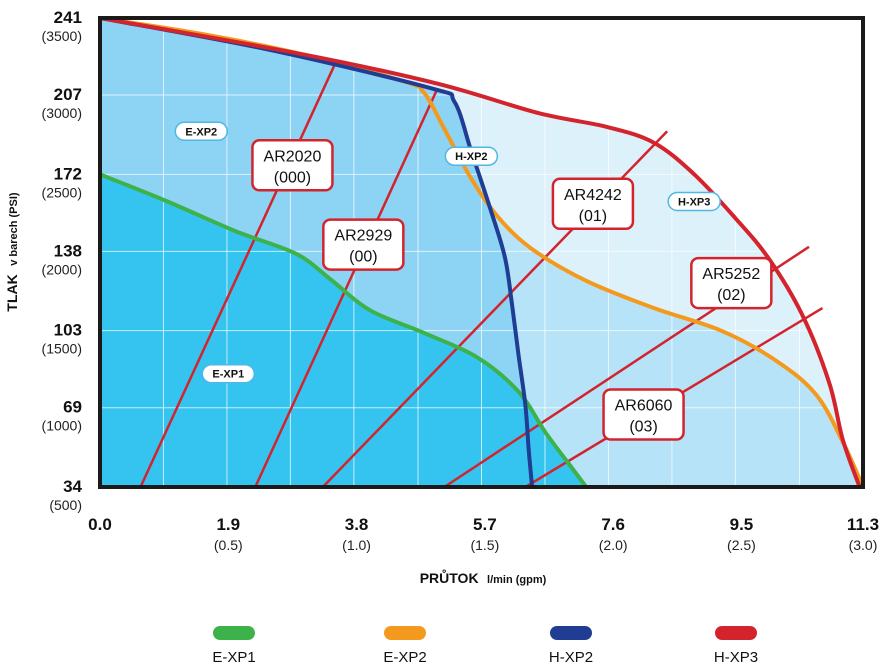 Image resolution: width=888 pixels, height=668 pixels. What do you see at coordinates (404, 657) in the screenshot?
I see `legend-label: E-XP2` at bounding box center [404, 657].